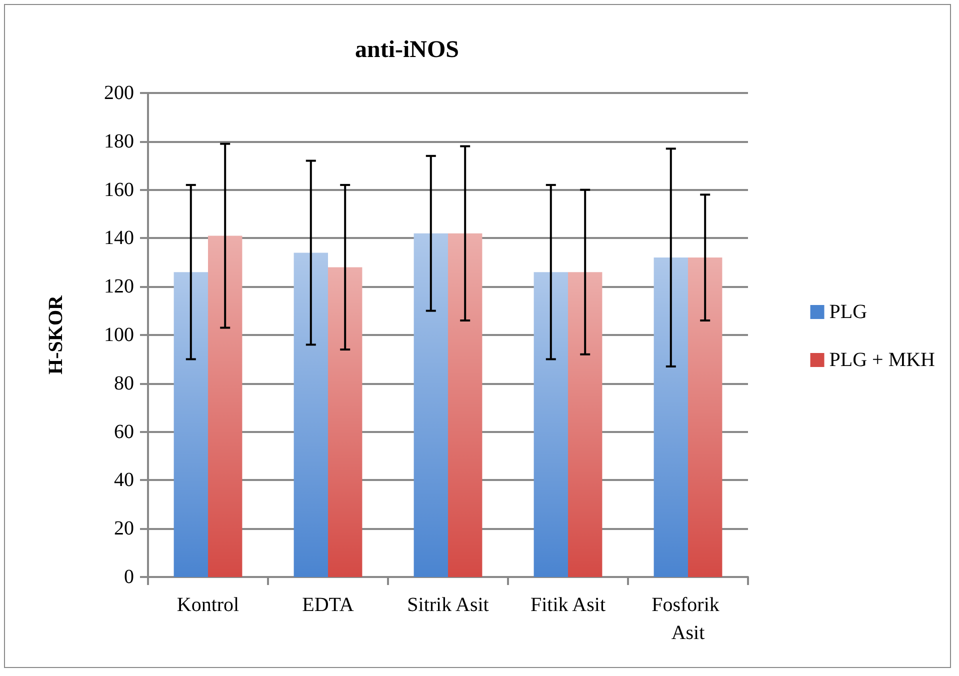 The width and height of the screenshot is (959, 676). Describe the element at coordinates (56, 334) in the screenshot. I see `y-axis-title: H-SKOR` at that location.